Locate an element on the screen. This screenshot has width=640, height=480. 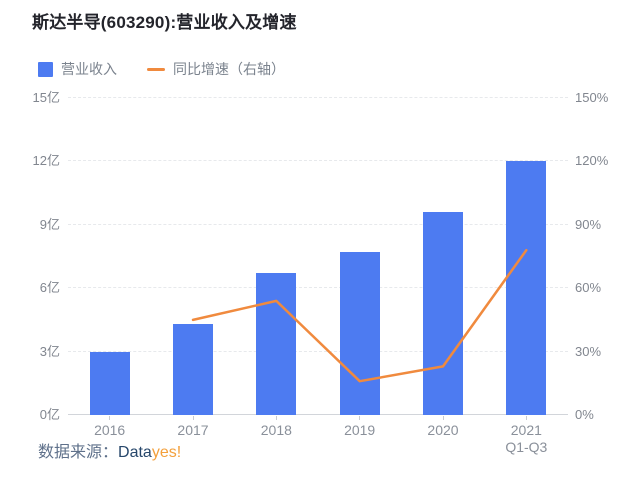
y-axis-left-tick-label: 15亿 is located at coordinates (46, 97).